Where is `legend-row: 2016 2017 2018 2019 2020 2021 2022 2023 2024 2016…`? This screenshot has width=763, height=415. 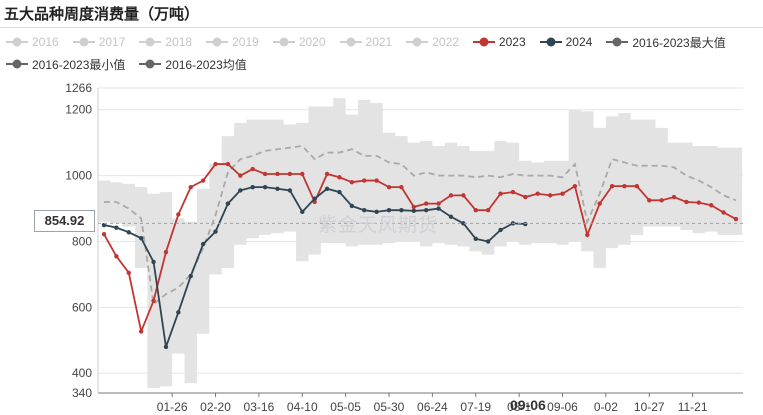
legend-row: 2016 2017 2018 2019 2020 2021 2022 2023 2024 2016… is located at coordinates (384, 42).